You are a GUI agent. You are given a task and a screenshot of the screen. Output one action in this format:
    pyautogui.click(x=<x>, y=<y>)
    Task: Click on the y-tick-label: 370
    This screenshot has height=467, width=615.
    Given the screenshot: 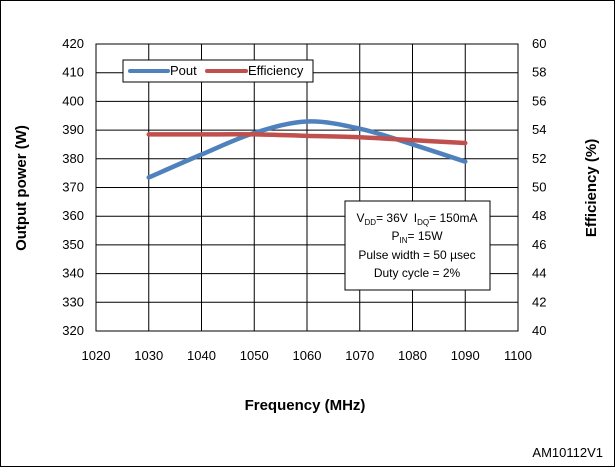 What is the action you would take?
    pyautogui.click(x=73, y=187)
    